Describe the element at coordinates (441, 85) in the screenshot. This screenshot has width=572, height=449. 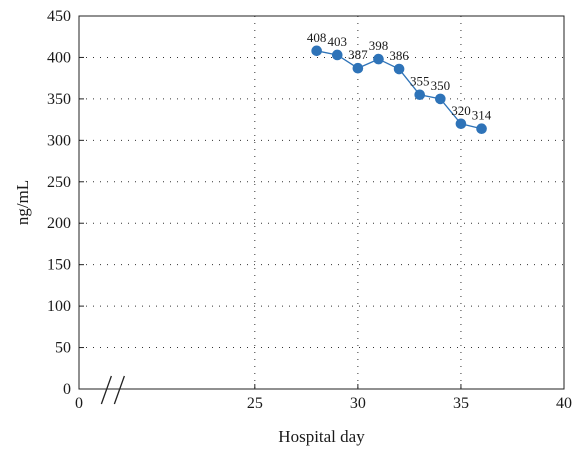
I see `data-label: 350` at that location.